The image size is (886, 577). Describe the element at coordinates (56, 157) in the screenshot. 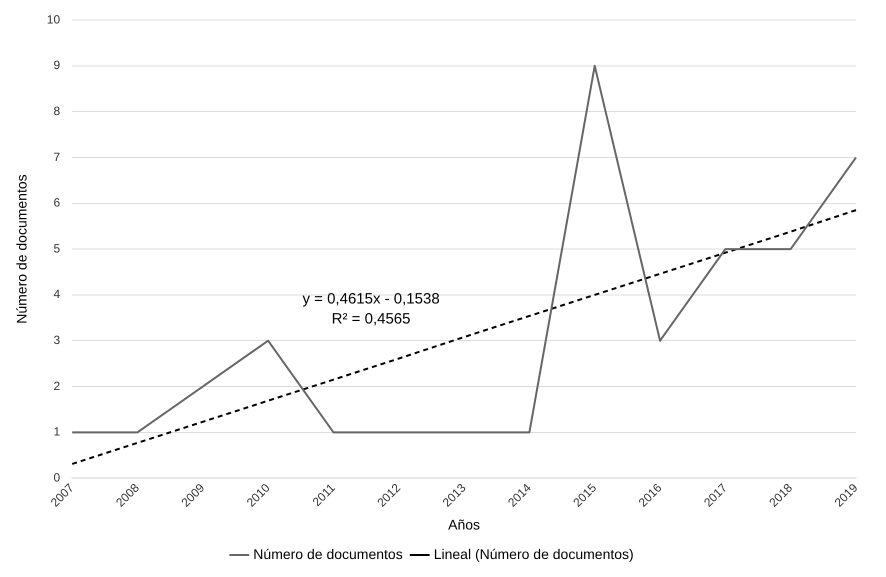

I see `y-tick-label: 7` at that location.